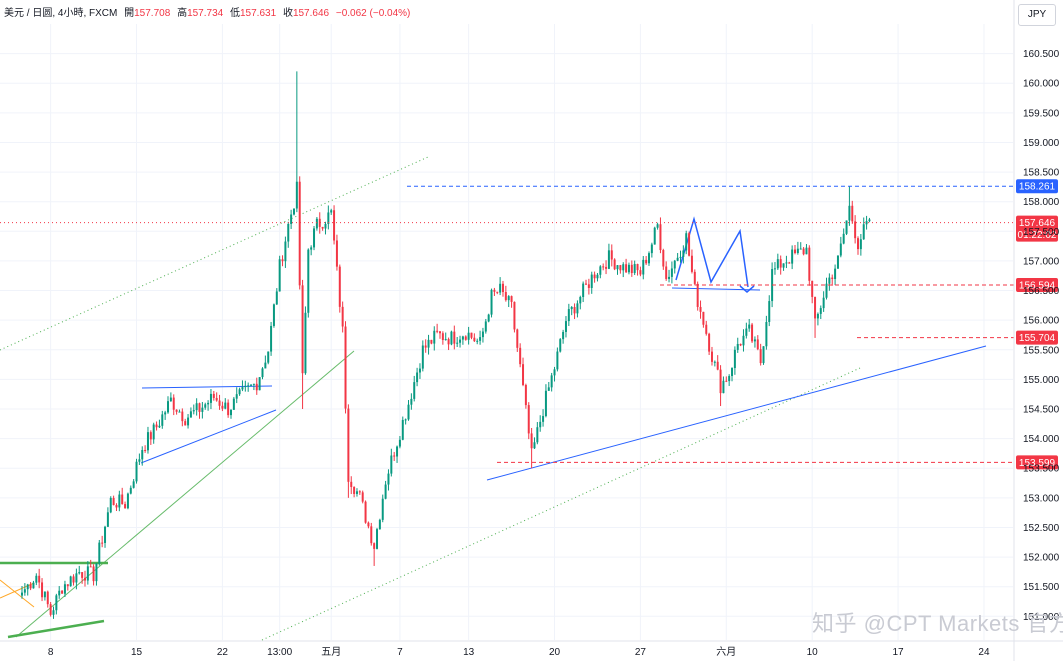 This screenshot has height=661, width=1063. Describe the element at coordinates (641, 652) in the screenshot. I see `x-tick-label: 27` at that location.